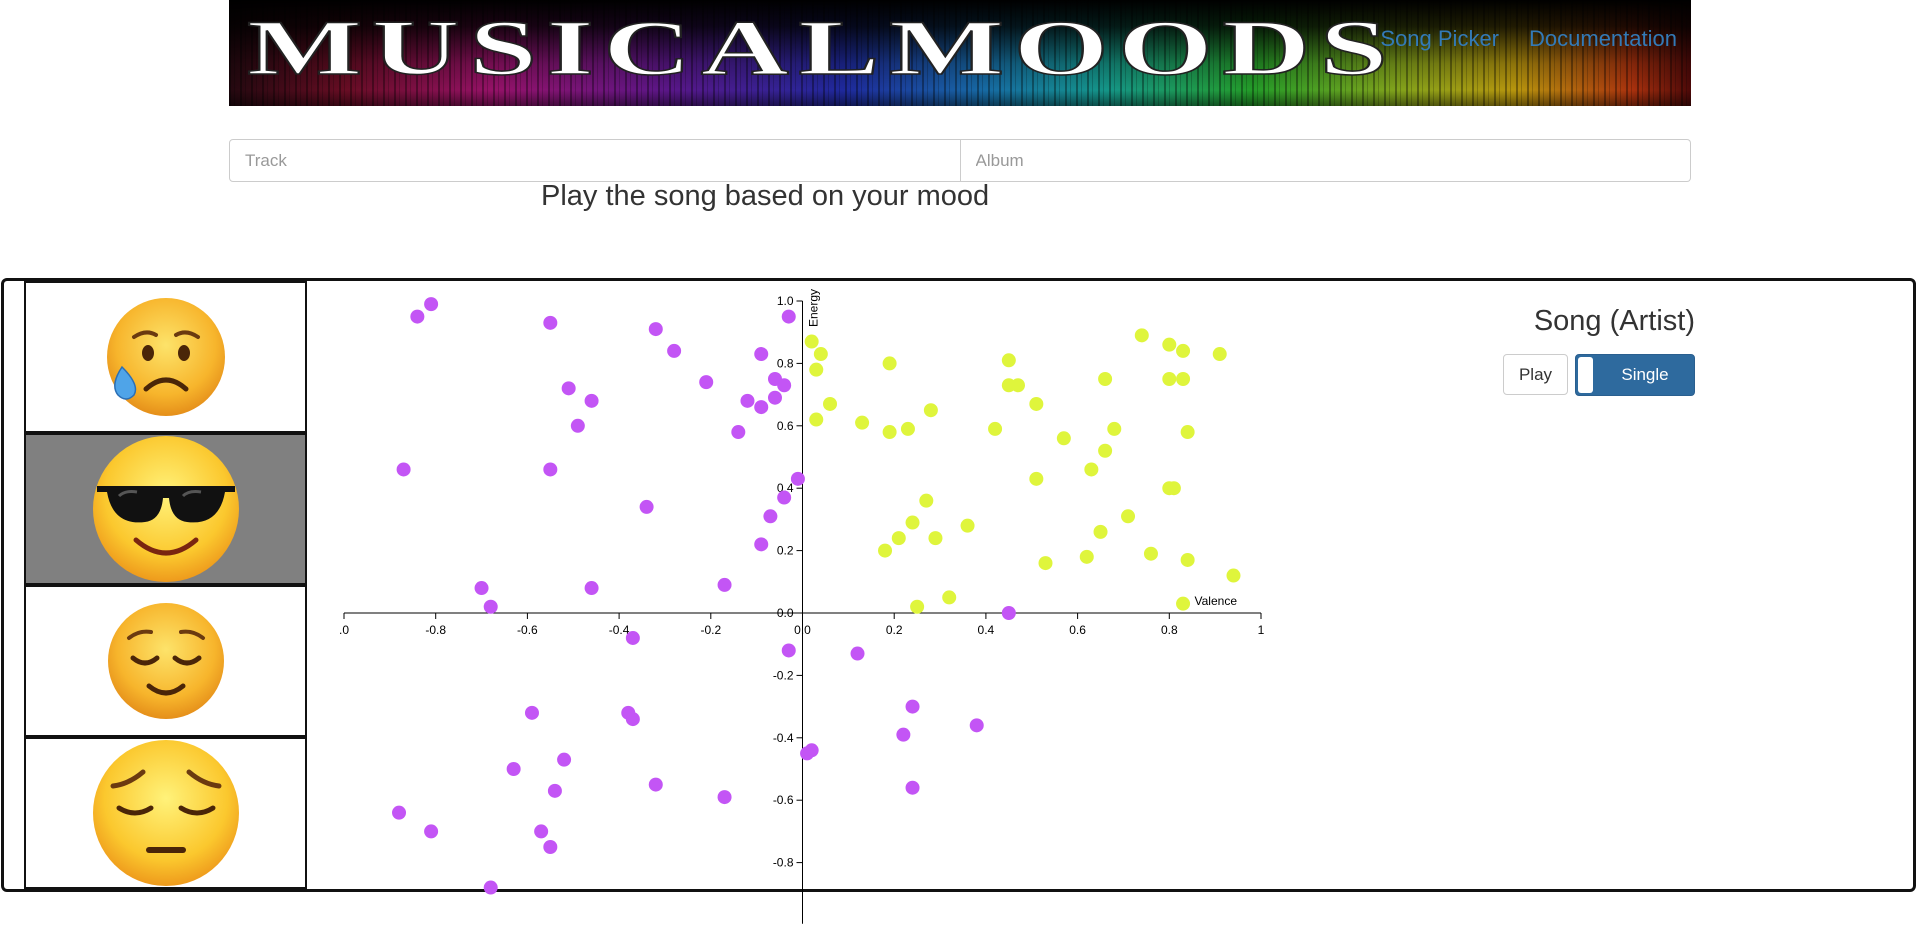 This screenshot has height=945, width=1920. What do you see at coordinates (165, 357) in the screenshot?
I see `mood-sad-tear` at bounding box center [165, 357].